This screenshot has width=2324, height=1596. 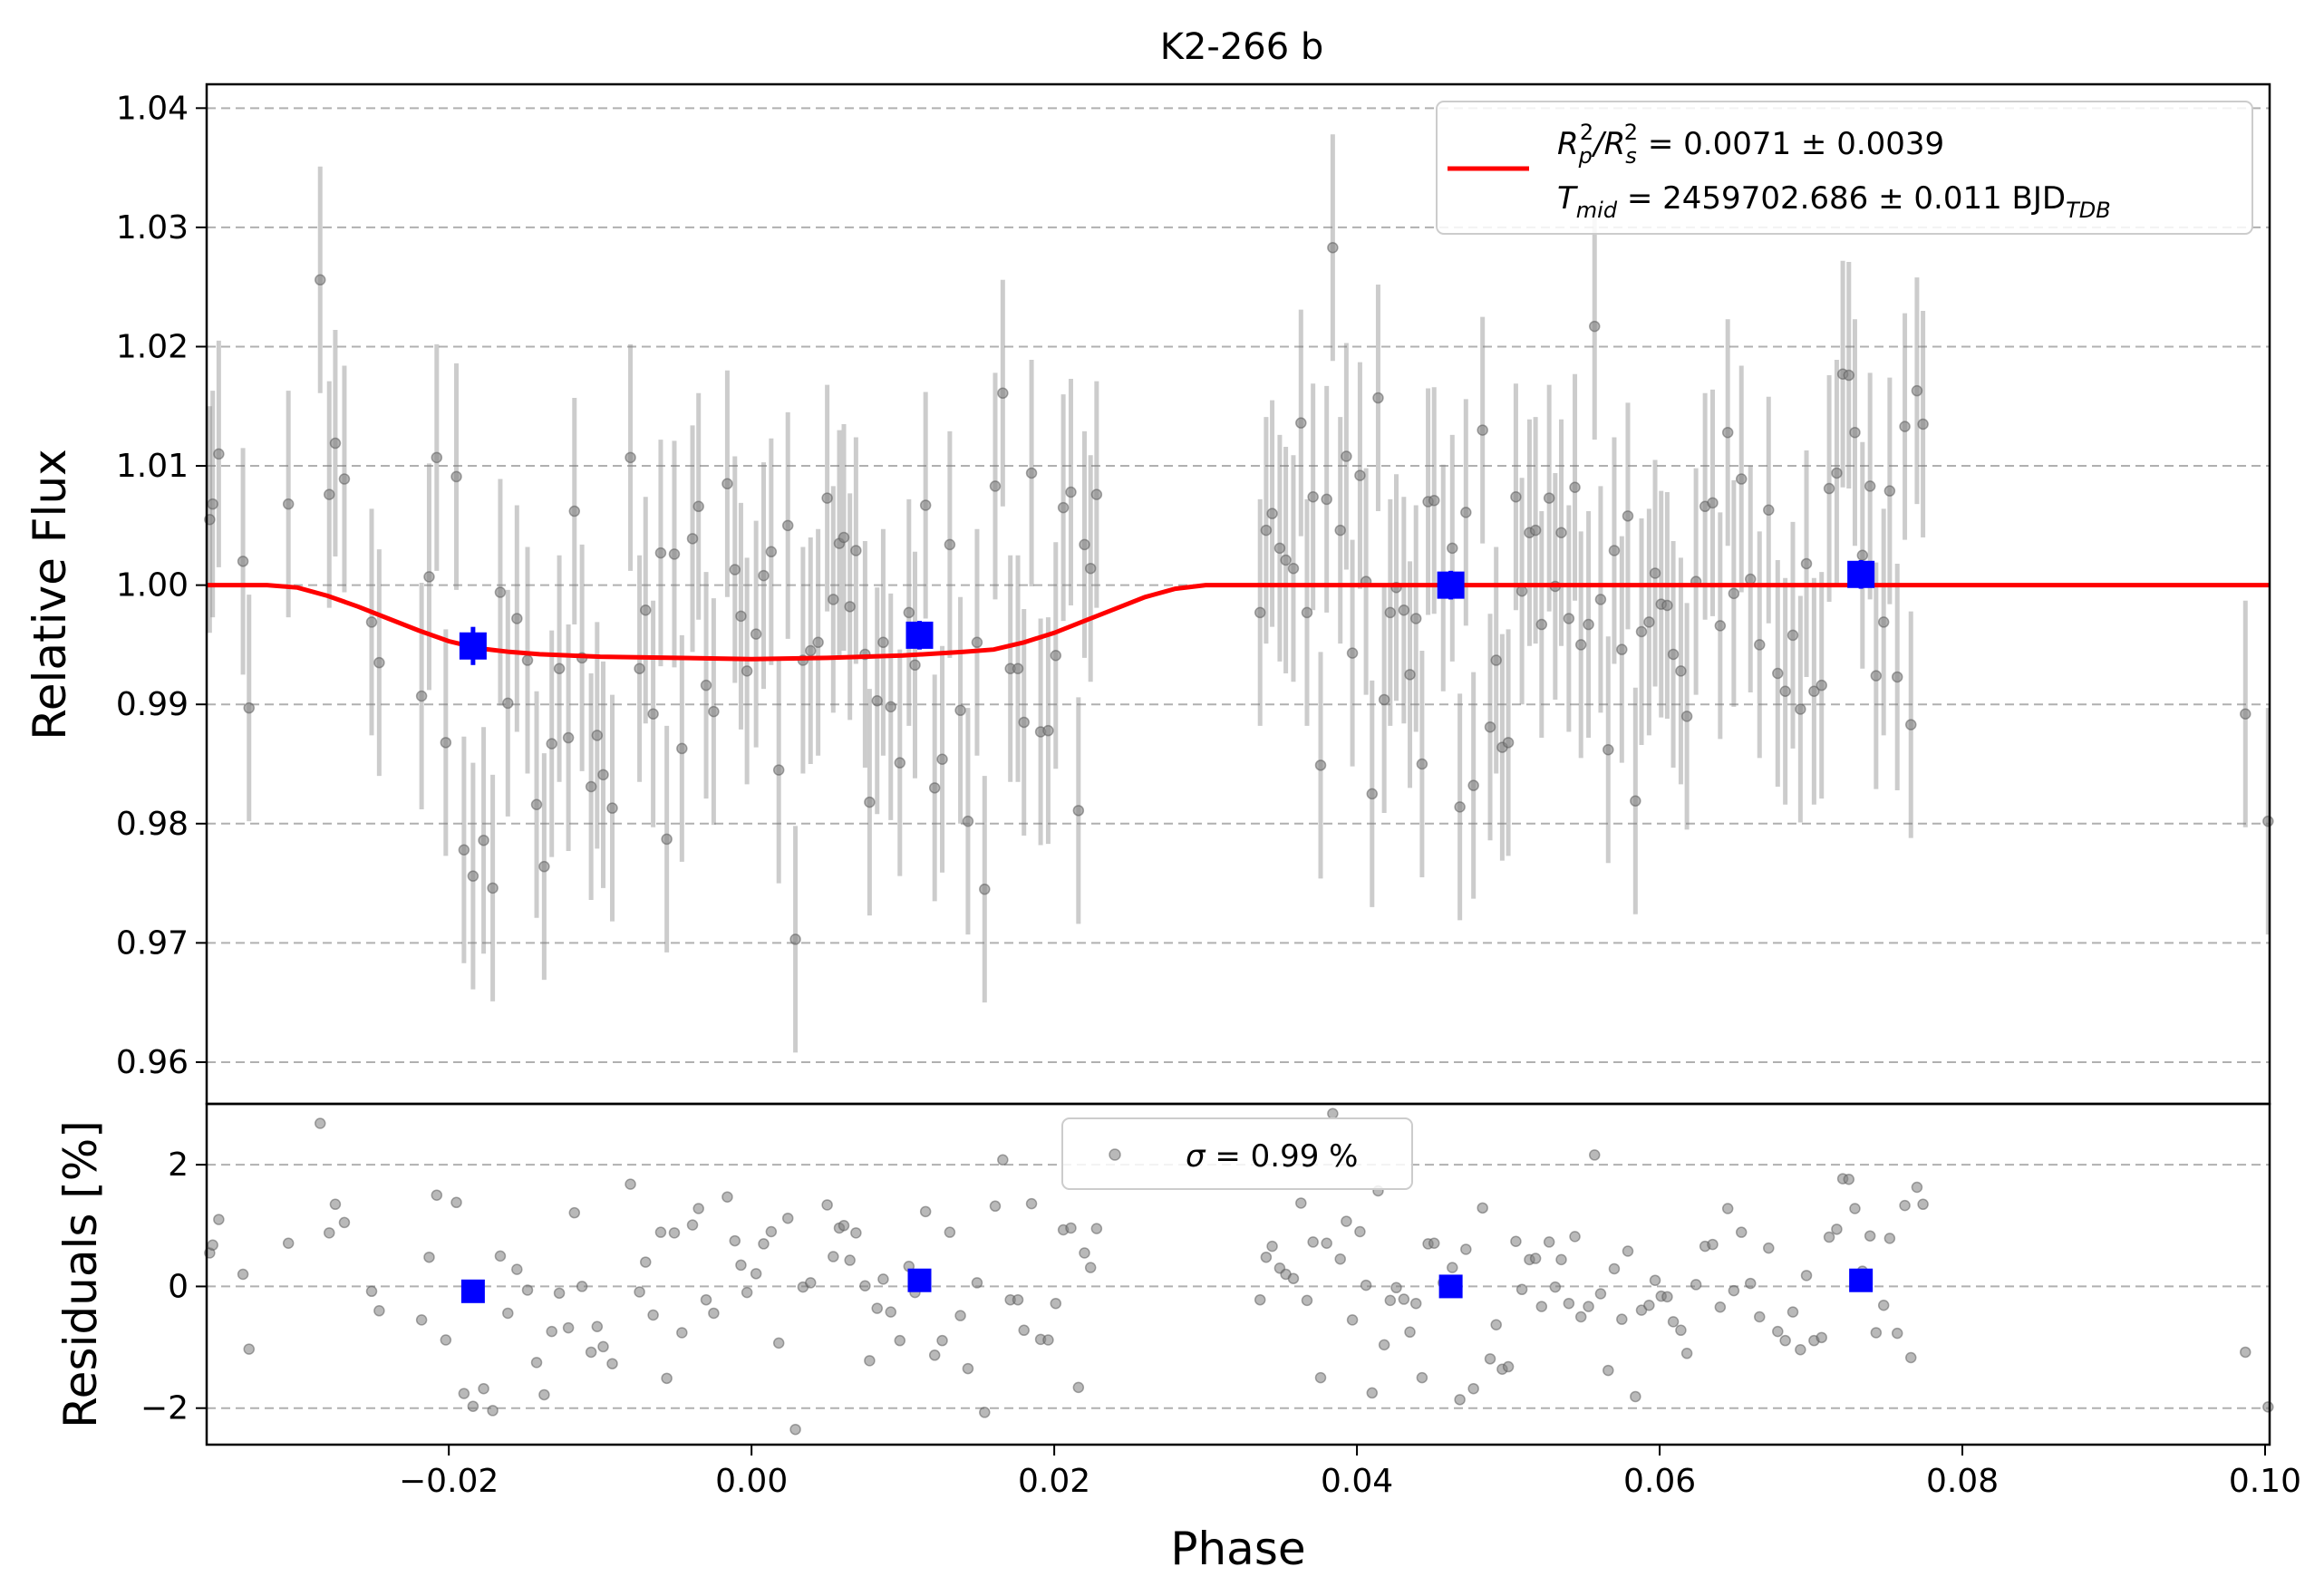 What do you see at coordinates (173, 1286) in the screenshot?
I see `residuals-y-ticks: −2 0 2` at bounding box center [173, 1286].